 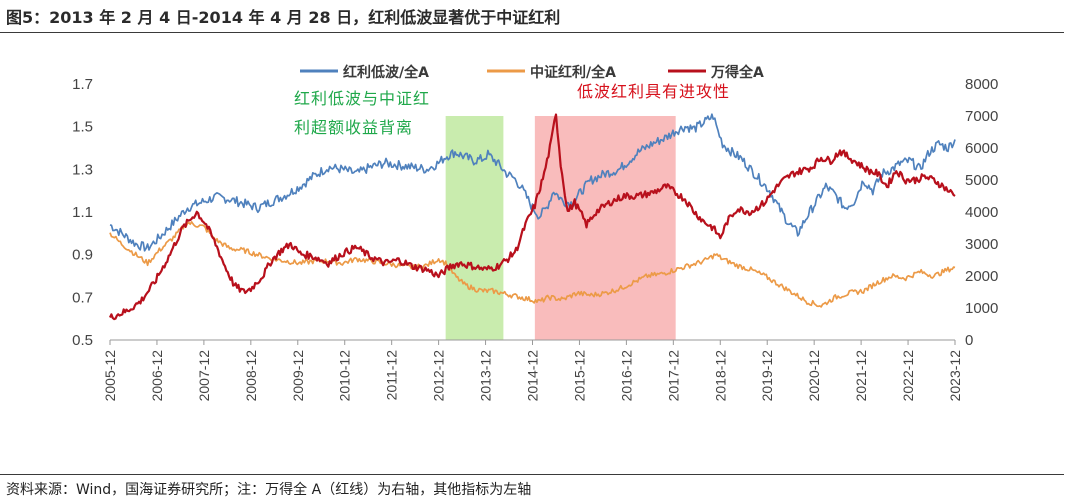 What do you see at coordinates (767, 376) in the screenshot?
I see `x-tick-label: 2019-12` at bounding box center [767, 376].